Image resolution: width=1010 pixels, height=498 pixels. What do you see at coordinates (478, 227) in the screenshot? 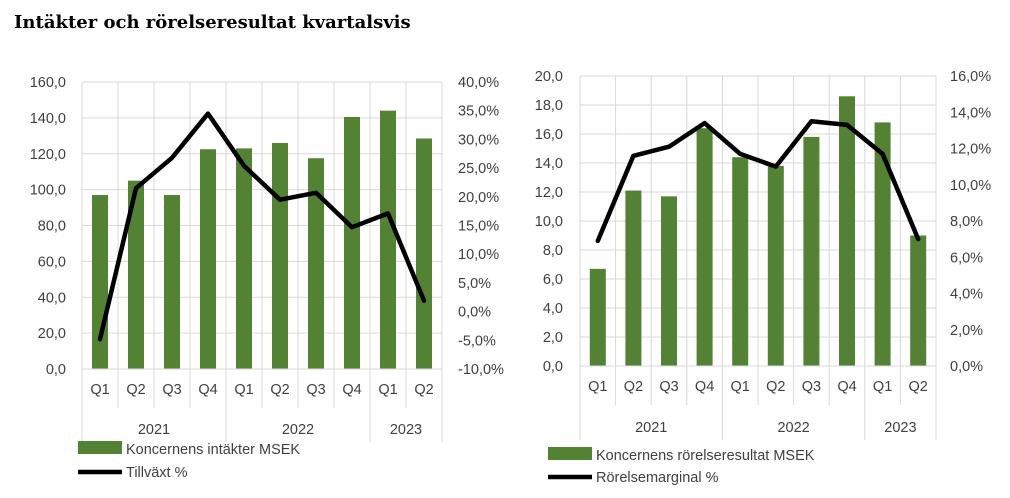
I see `y-right-tick-label: 15,0%` at bounding box center [478, 227].